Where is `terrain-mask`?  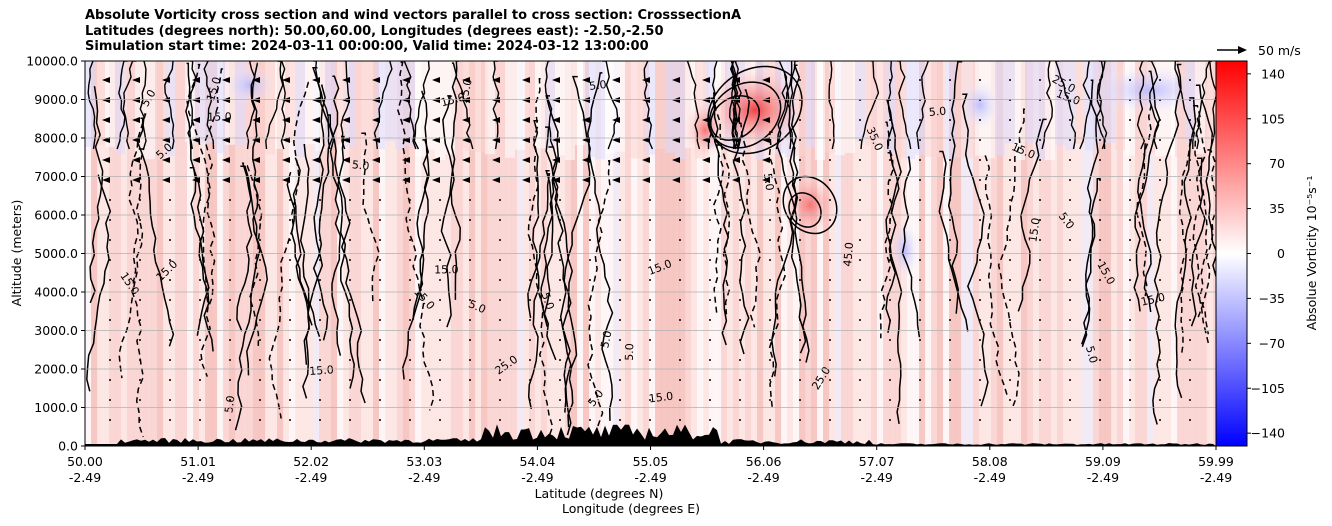 terrain-mask is located at coordinates (650, 435).